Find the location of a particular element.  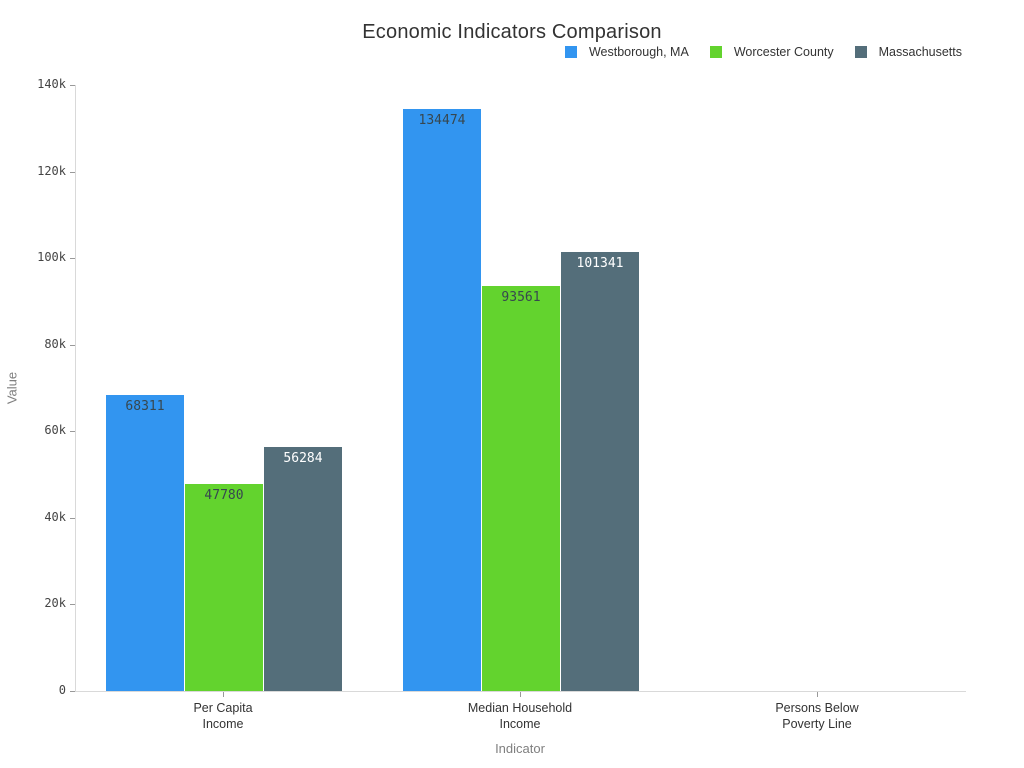

legend-item-massachusetts: Massachusetts is located at coordinates (908, 52).